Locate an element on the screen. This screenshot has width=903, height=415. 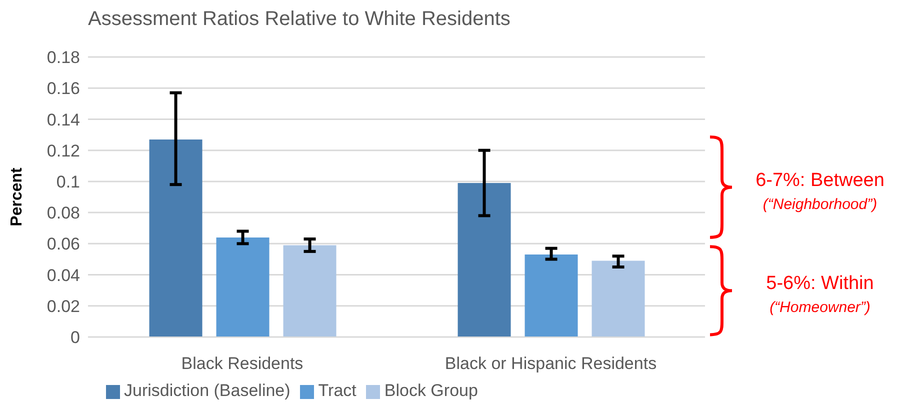
y-tick-label: 0 is located at coordinates (75, 338).